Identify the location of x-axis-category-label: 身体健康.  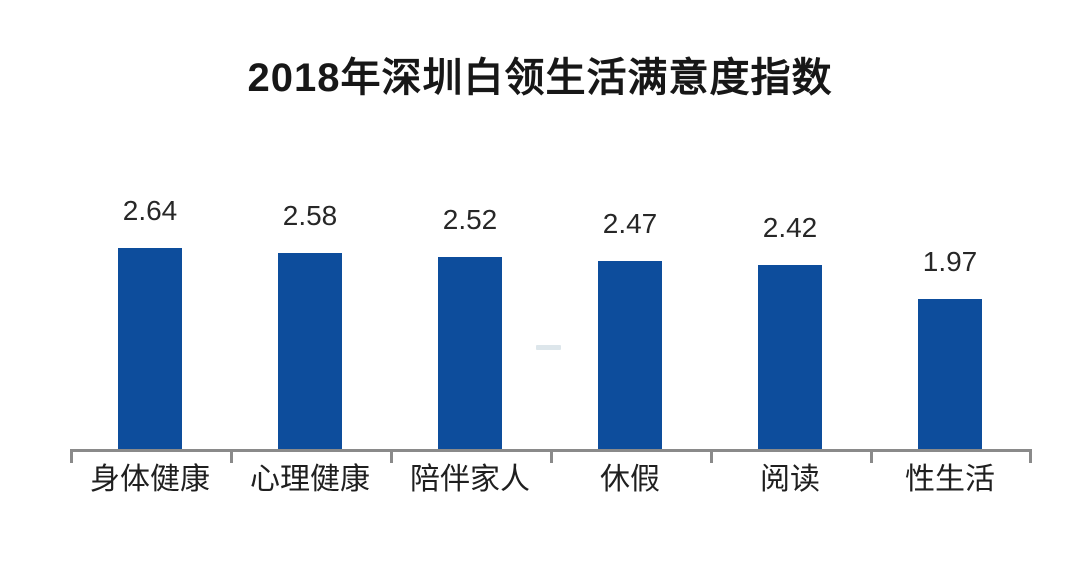
(150, 479).